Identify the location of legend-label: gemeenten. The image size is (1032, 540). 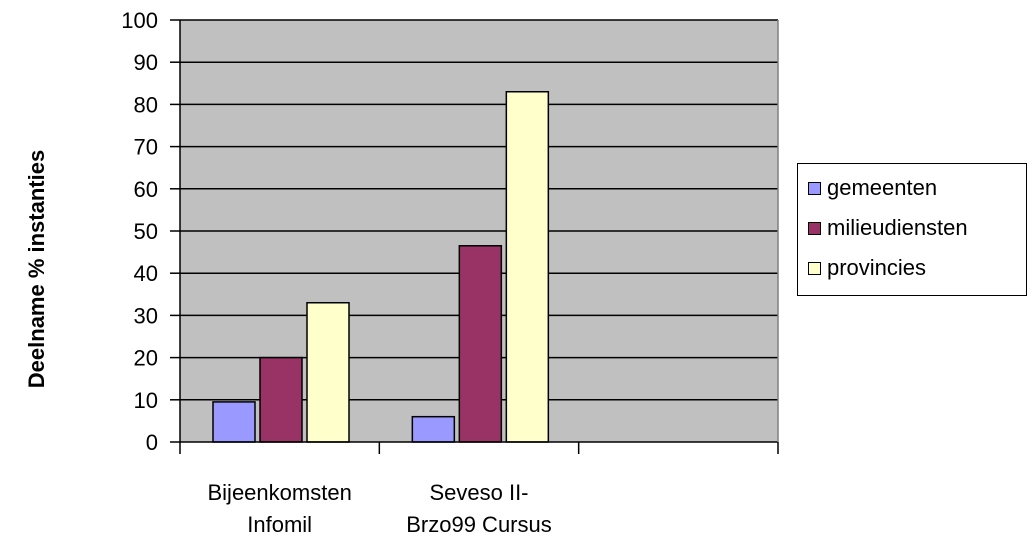
(882, 187).